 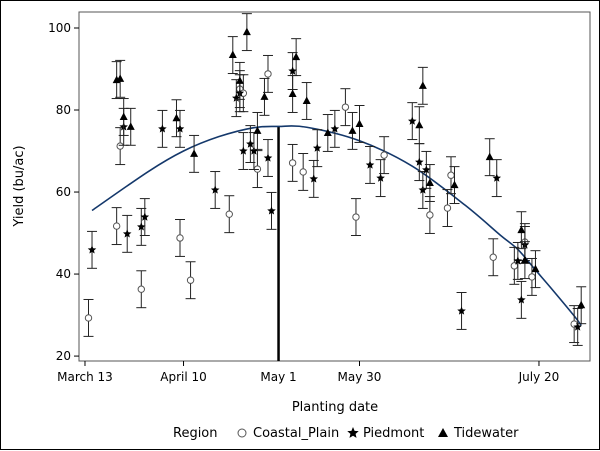 I want to click on x-tick-label: March 13, so click(x=85, y=377).